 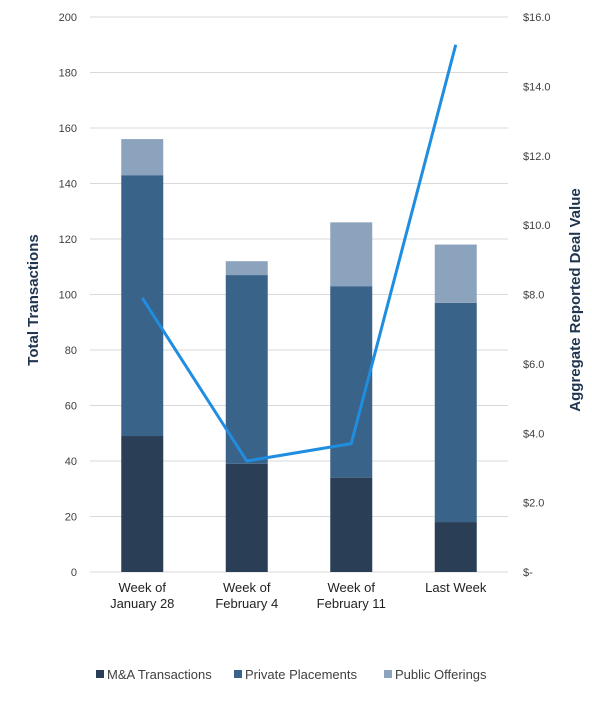 I want to click on y2-tick-label: $2.0, so click(x=533, y=504).